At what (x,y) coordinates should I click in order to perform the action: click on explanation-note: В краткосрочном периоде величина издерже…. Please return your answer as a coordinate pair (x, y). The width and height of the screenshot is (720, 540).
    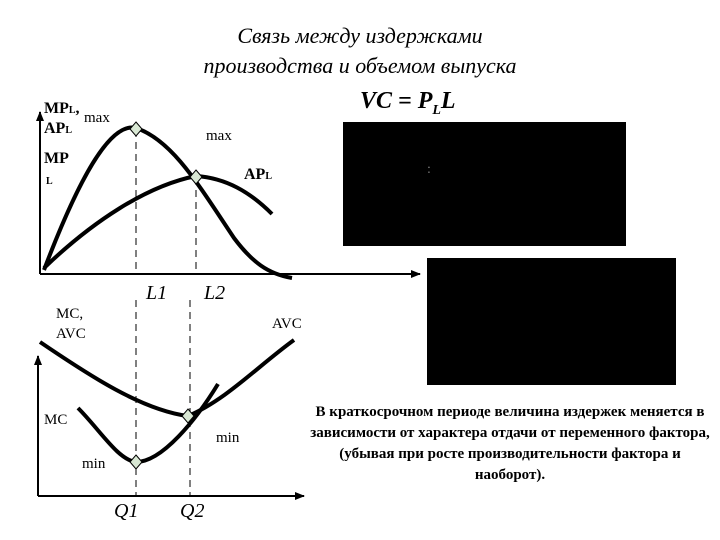
    Looking at the image, I should click on (510, 443).